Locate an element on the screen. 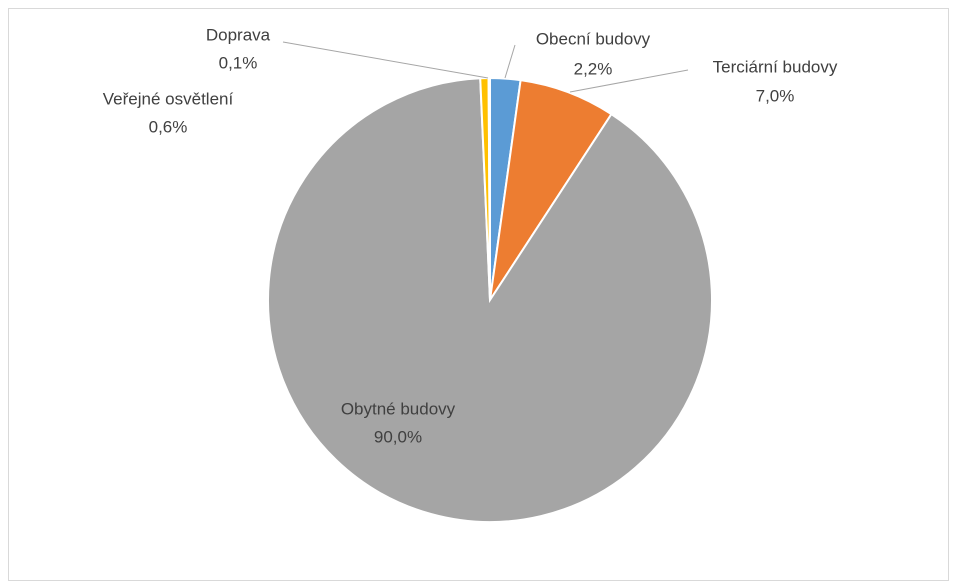 Image resolution: width=957 pixels, height=581 pixels. data-label: 7,0% is located at coordinates (775, 95).